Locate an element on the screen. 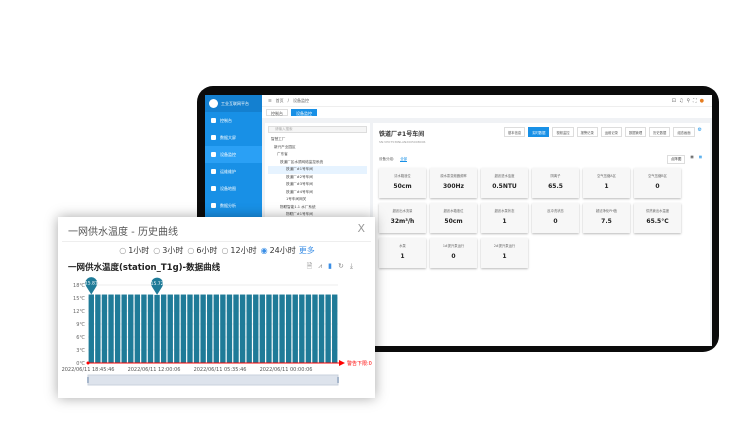 This screenshot has height=440, width=750. sidebar-item: 设备地图 is located at coordinates (233, 188).